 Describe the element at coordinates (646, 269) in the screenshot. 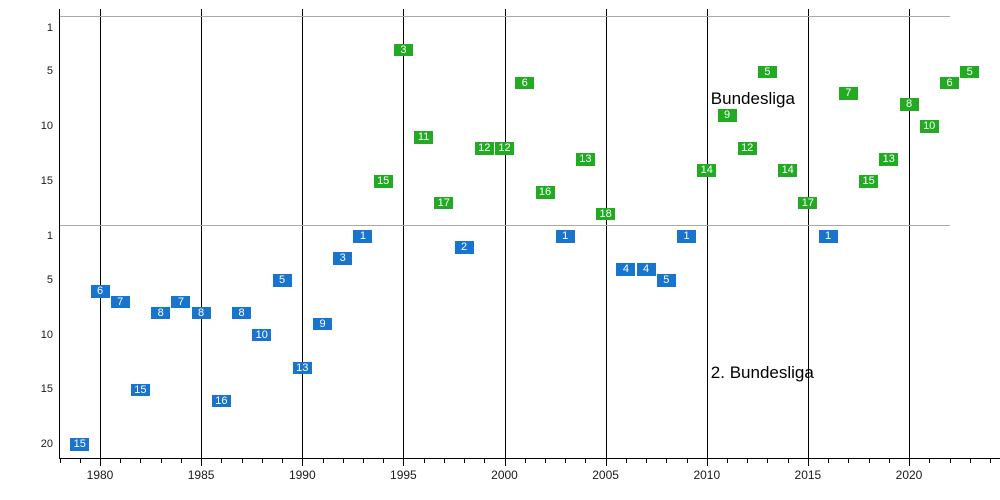

I see `position-box: 4` at that location.